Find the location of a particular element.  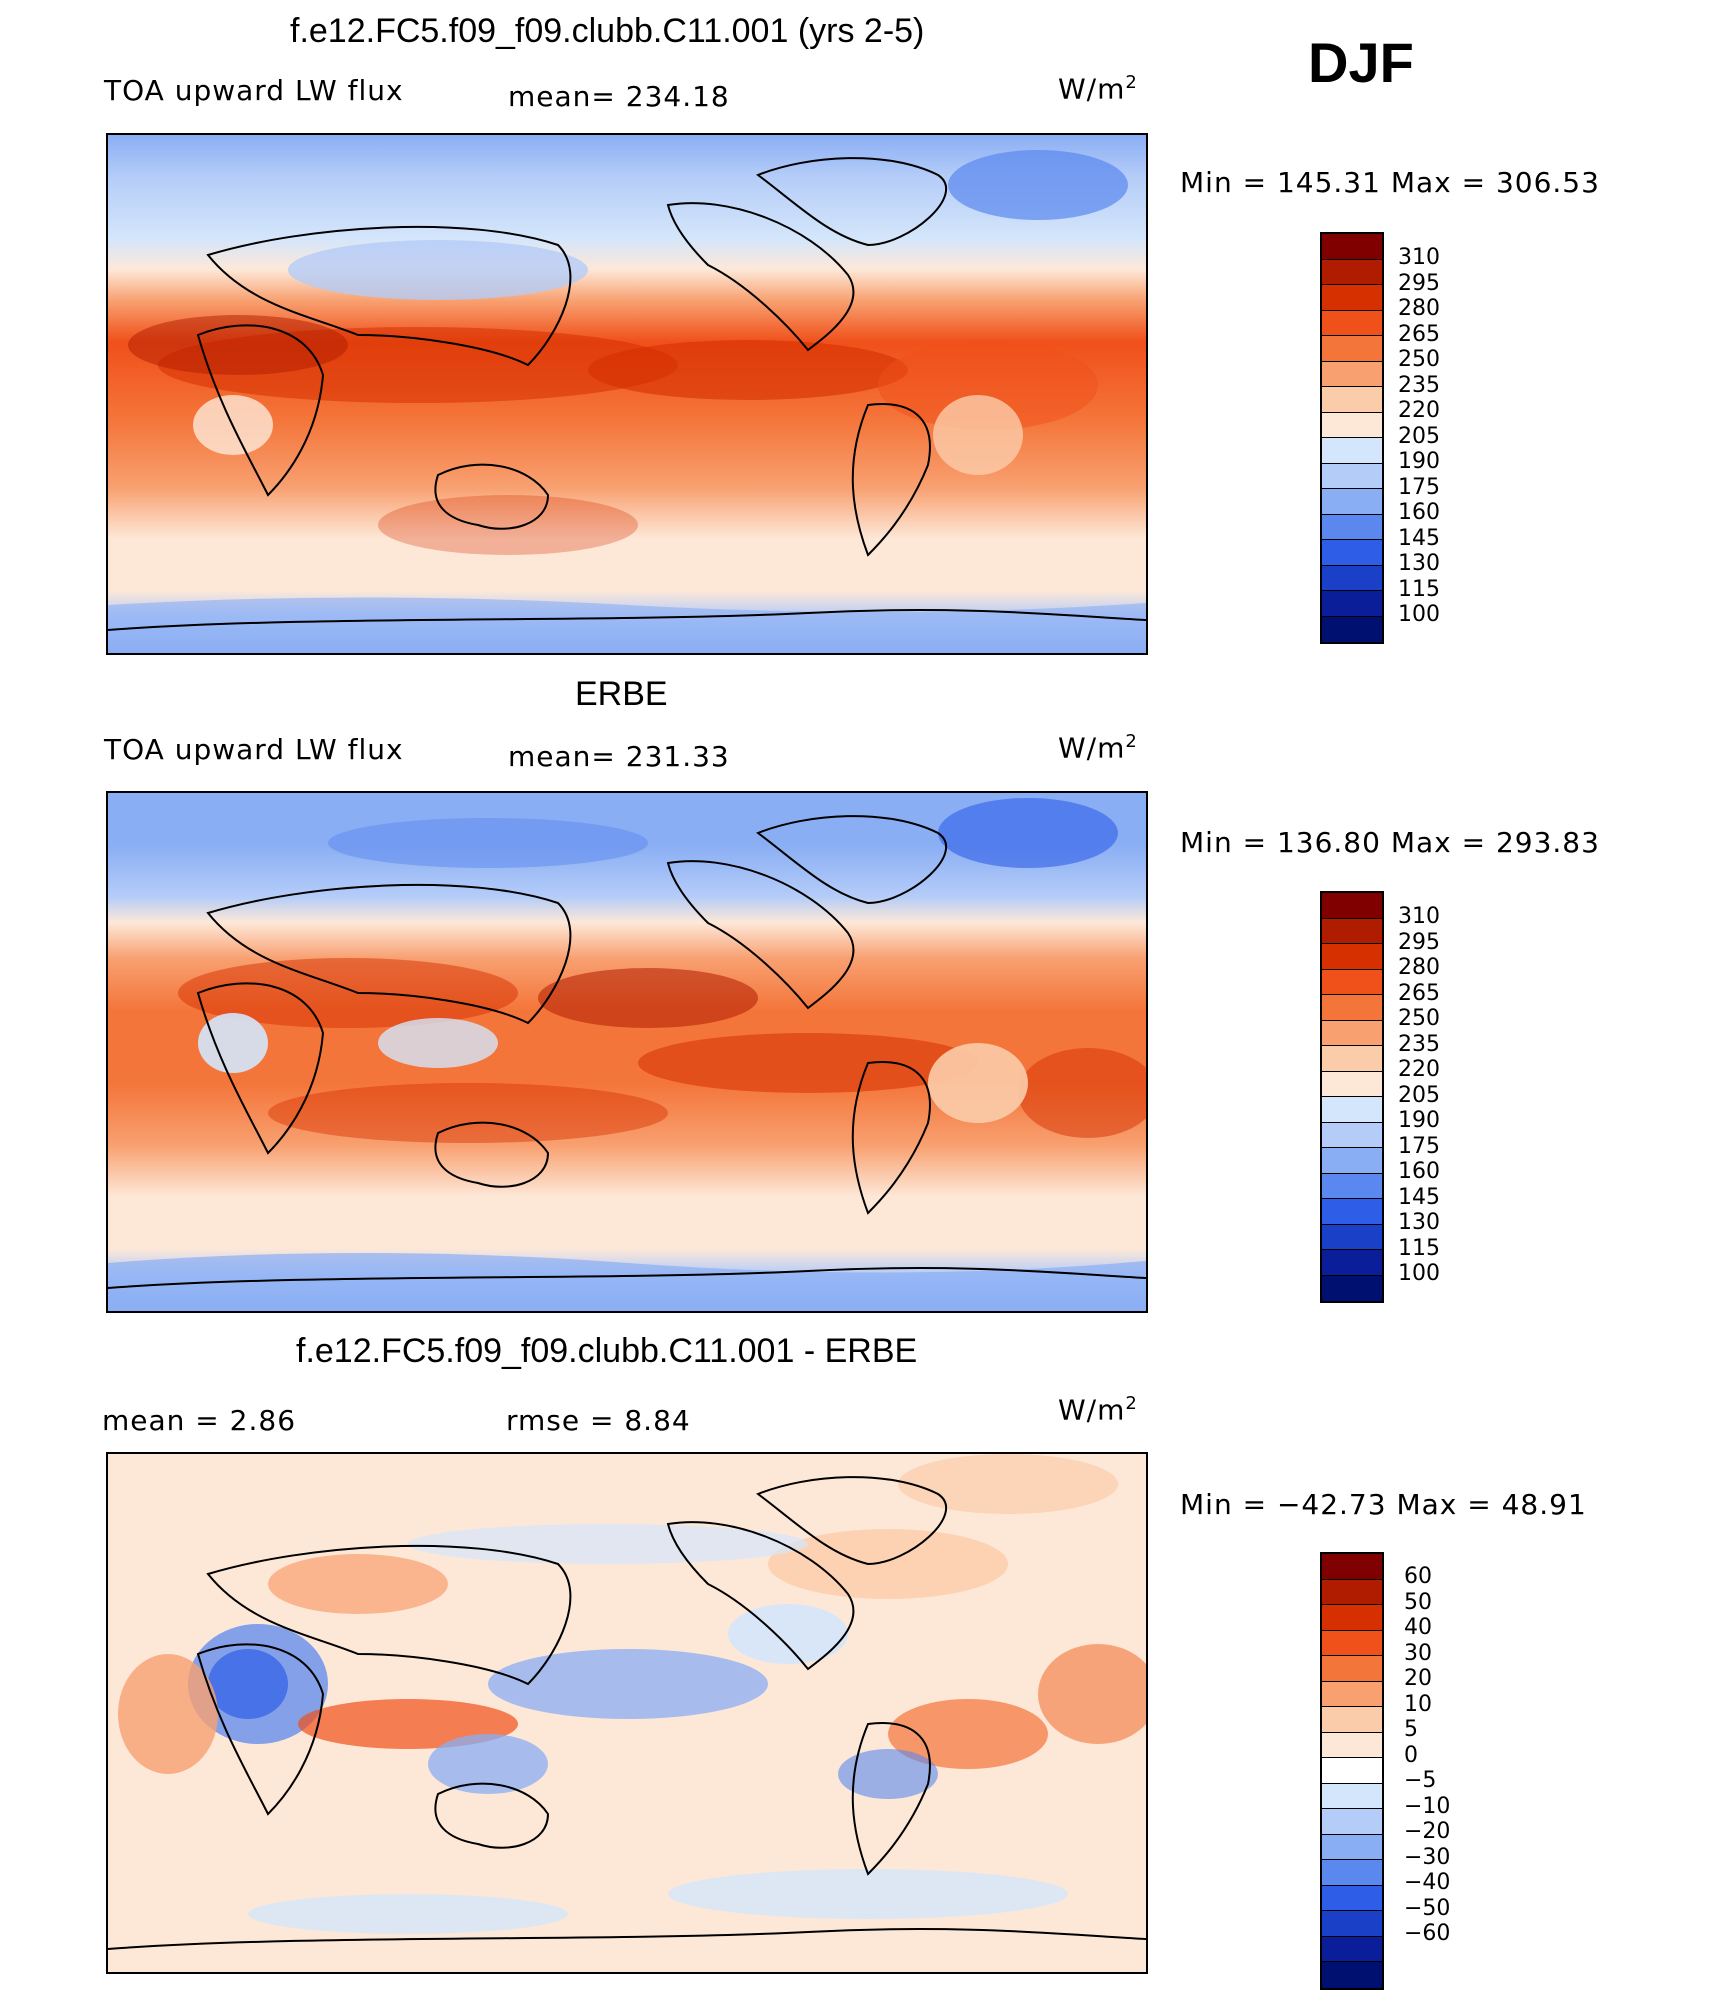

colorbar-tick-label: −5 is located at coordinates (1420, 1780).